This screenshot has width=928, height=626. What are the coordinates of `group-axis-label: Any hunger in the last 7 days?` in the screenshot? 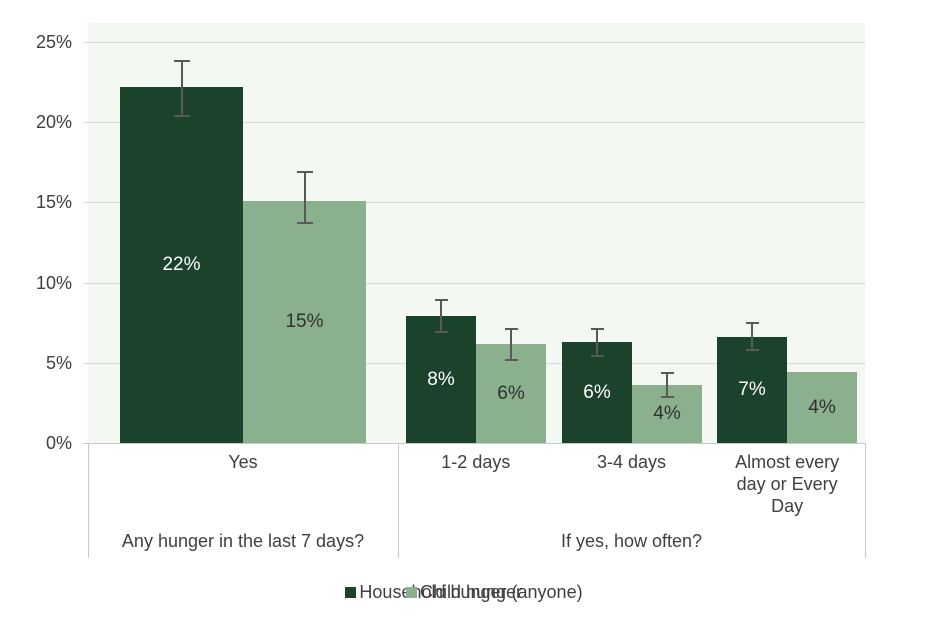 It's located at (243, 541).